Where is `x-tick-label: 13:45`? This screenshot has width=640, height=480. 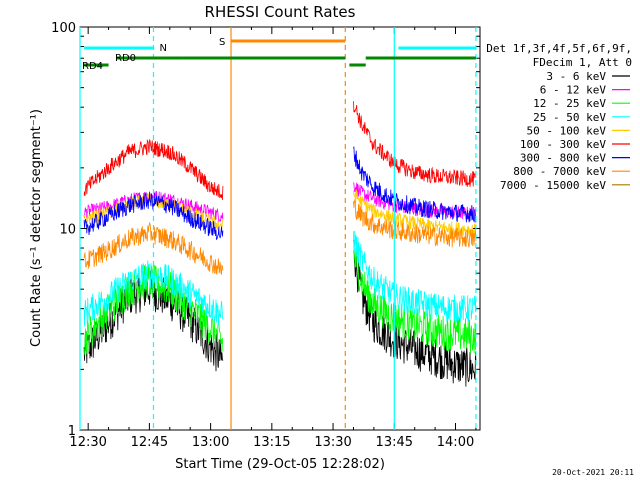 x-tick-label: 13:45 is located at coordinates (394, 442).